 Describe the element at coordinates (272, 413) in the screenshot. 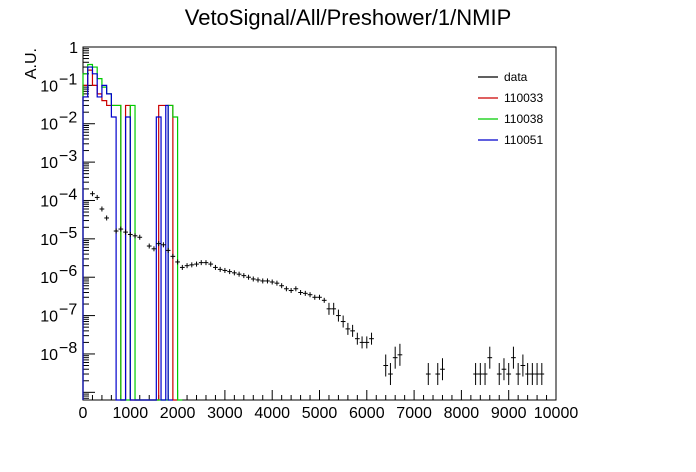

I see `x-tick-label: 4000` at that location.